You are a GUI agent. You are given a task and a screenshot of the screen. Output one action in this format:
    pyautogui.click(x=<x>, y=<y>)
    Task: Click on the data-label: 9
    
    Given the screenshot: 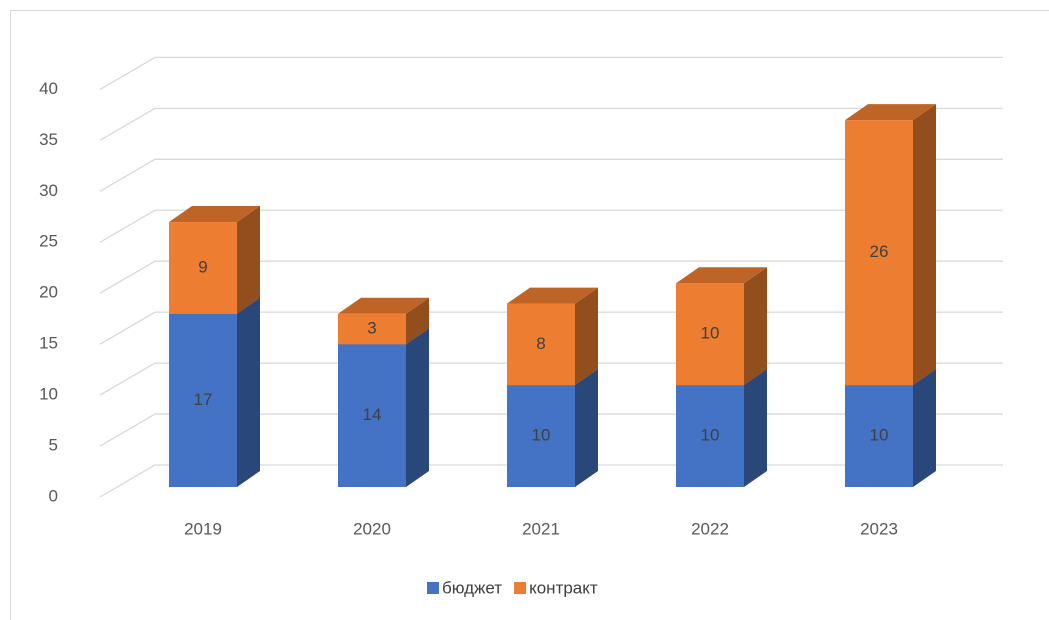 What is the action you would take?
    pyautogui.click(x=202, y=266)
    